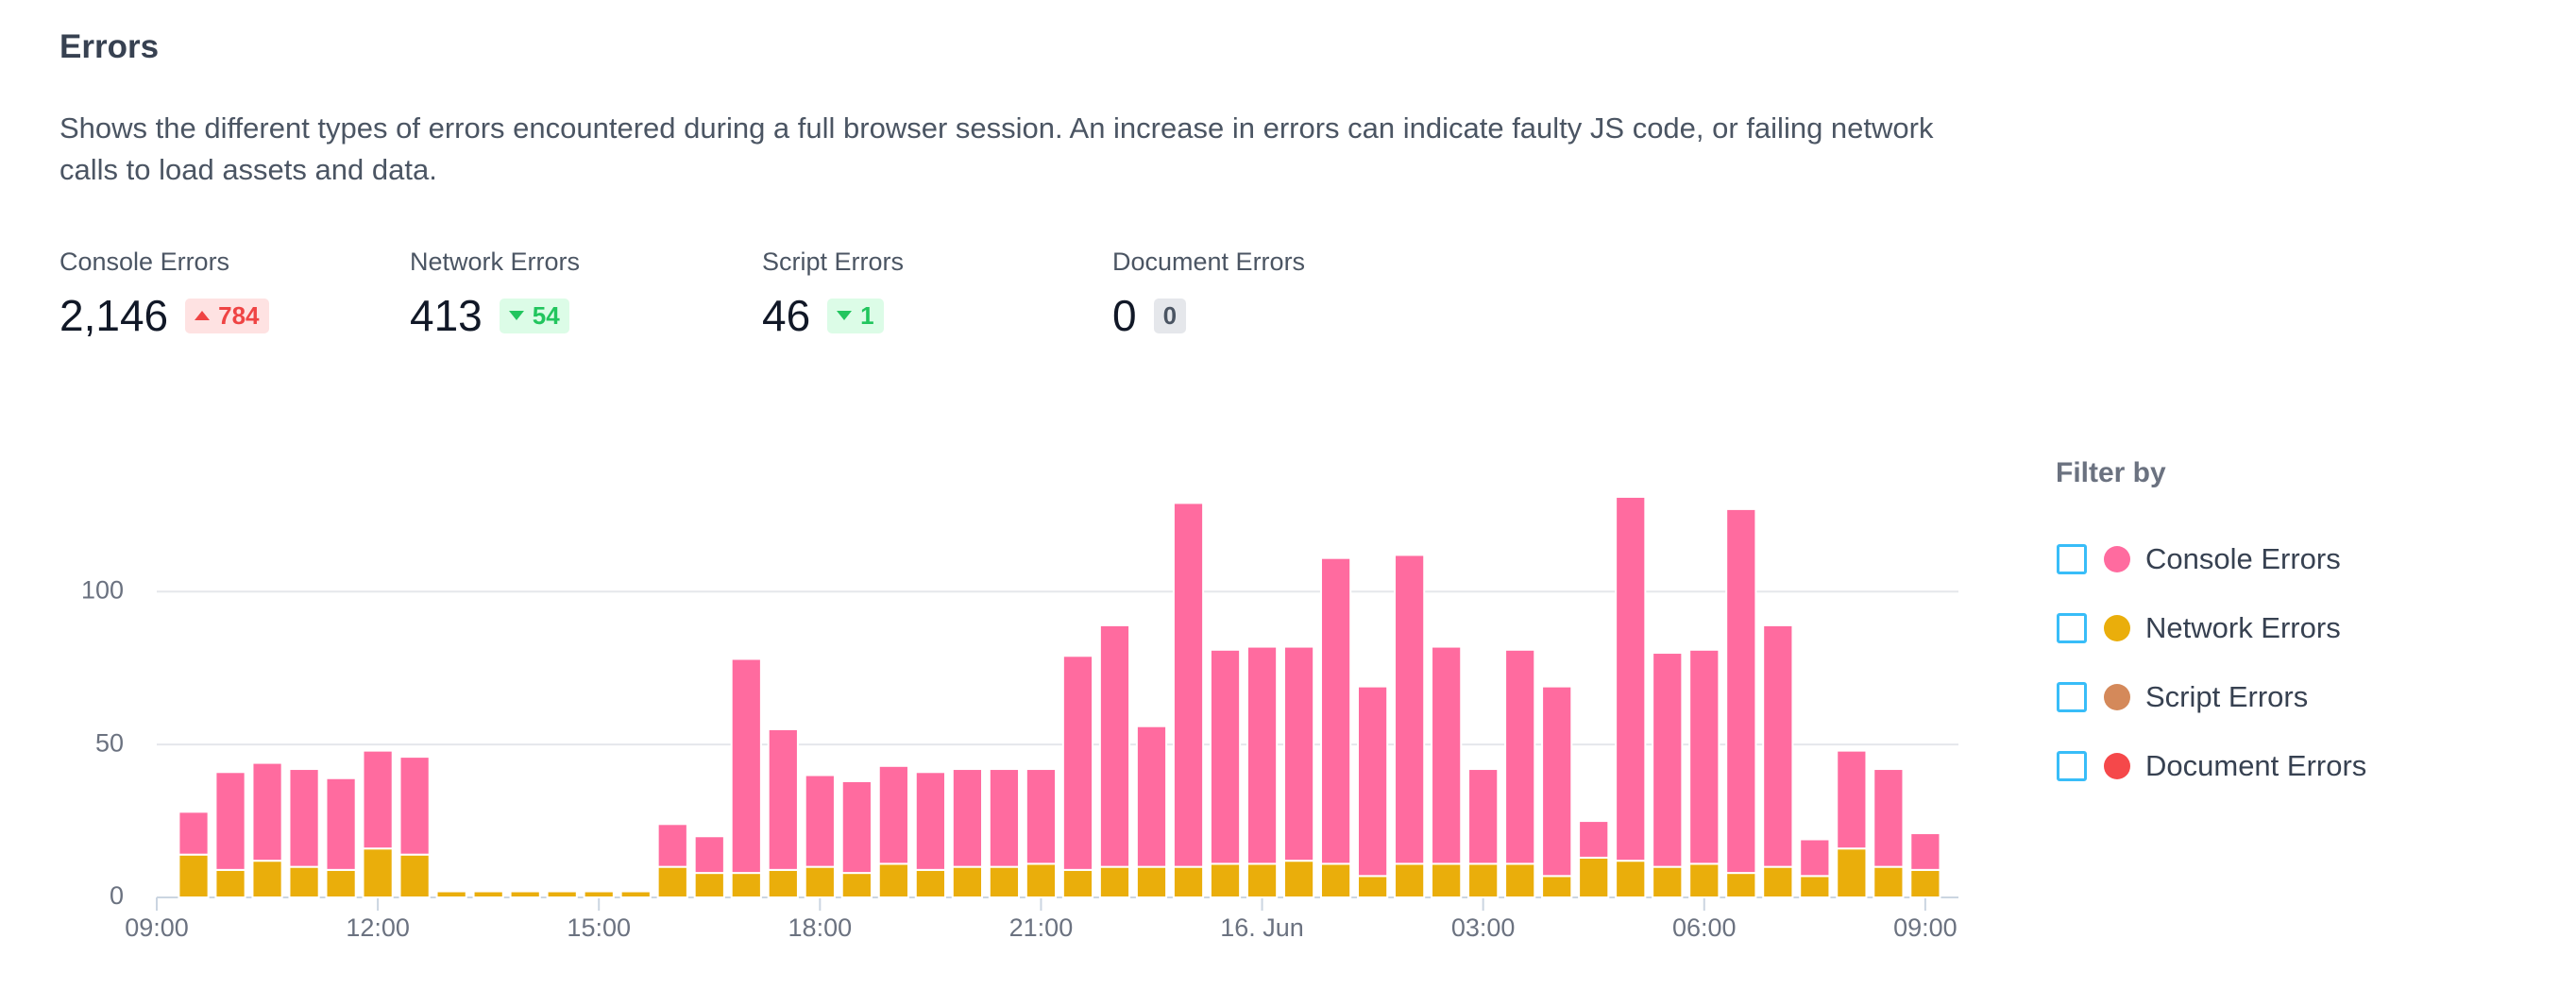 This screenshot has height=990, width=2576. I want to click on filter-item: Document Errors, so click(2211, 766).